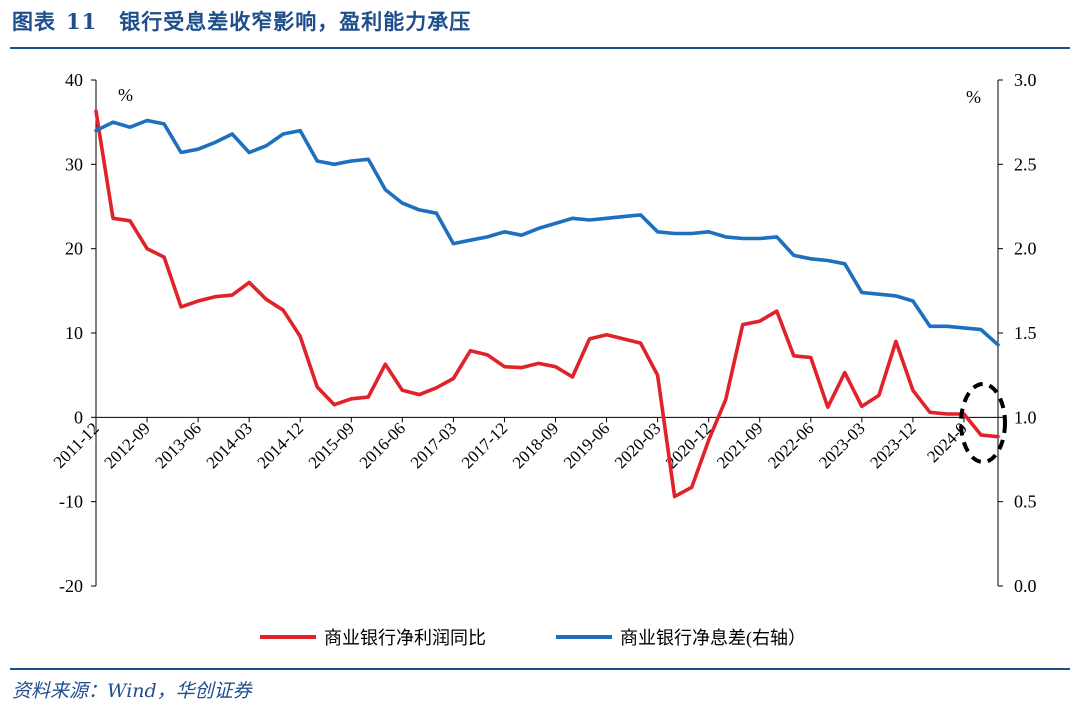 The width and height of the screenshot is (1080, 711). What do you see at coordinates (791, 446) in the screenshot?
I see `x-tick-label: 2022-06` at bounding box center [791, 446].